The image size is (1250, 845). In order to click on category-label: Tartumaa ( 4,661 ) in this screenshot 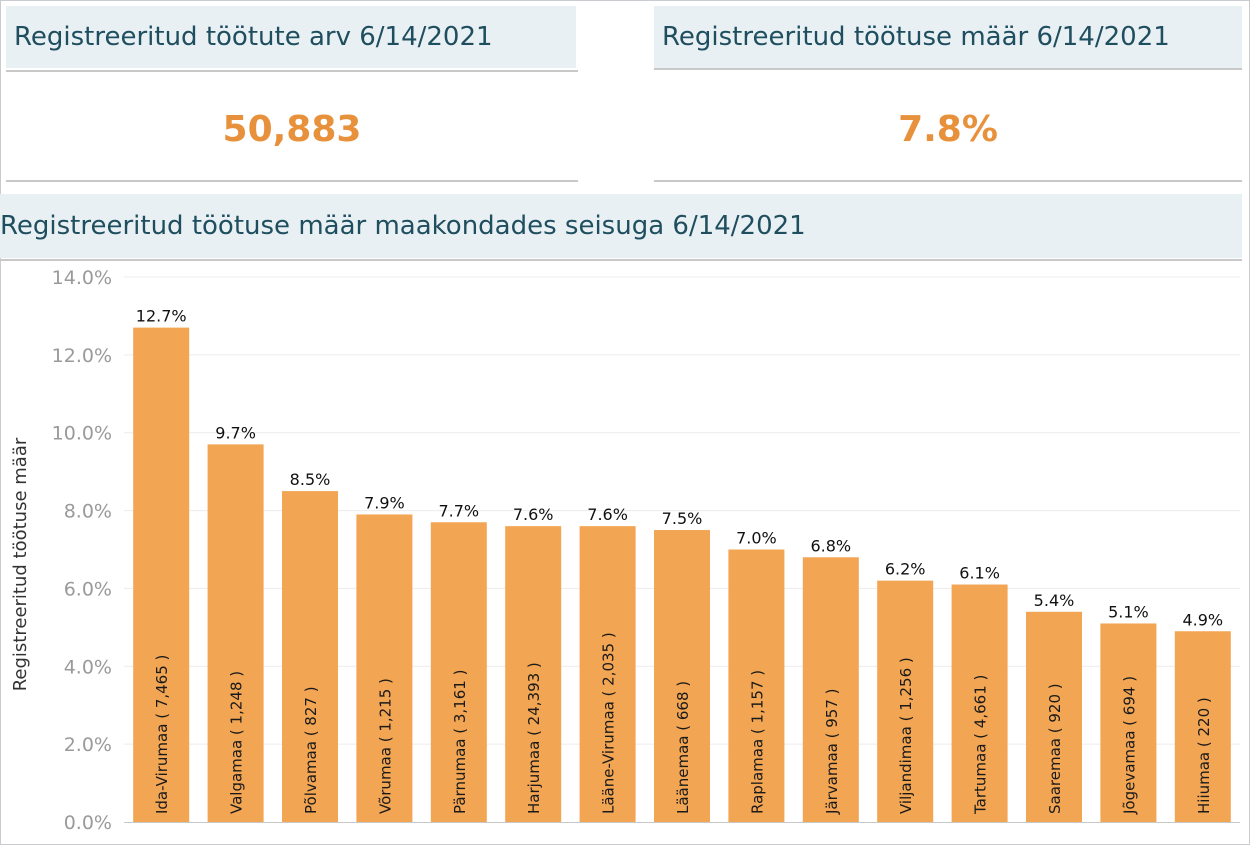, I will do `click(981, 745)`.